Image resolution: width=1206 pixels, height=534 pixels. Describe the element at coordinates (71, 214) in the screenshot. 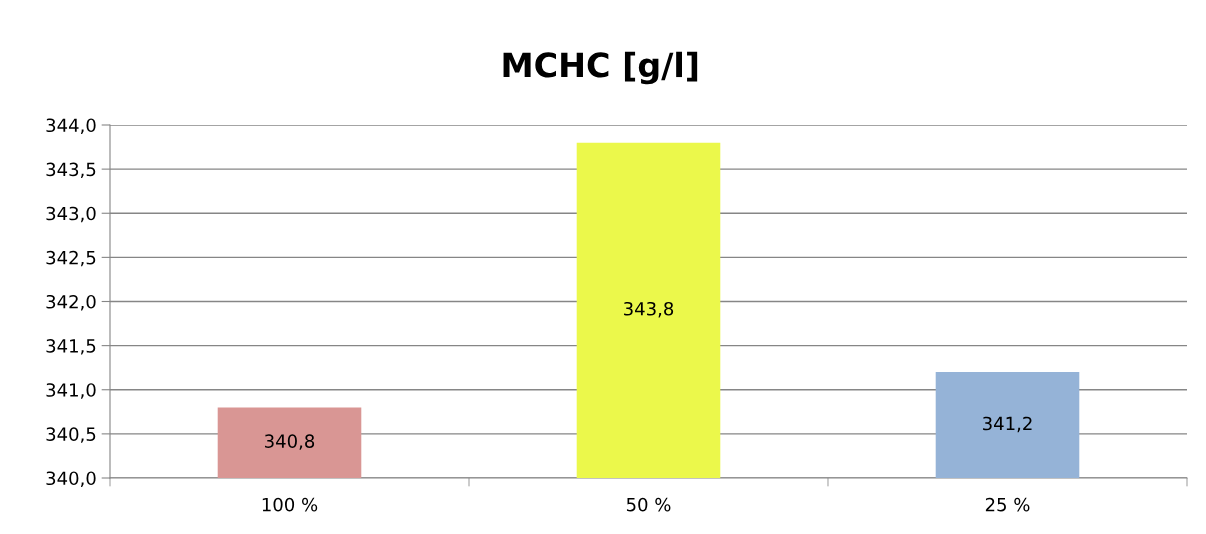

I see `y-tick-label: 343,0` at that location.